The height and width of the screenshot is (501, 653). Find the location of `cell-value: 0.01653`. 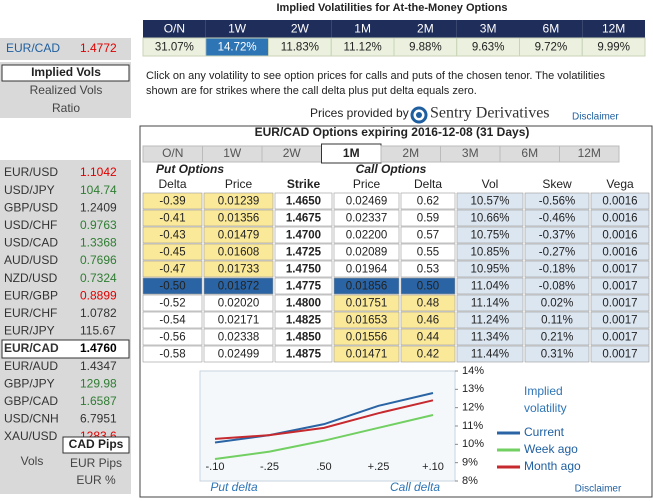

cell-value: 0.01653 is located at coordinates (367, 321).